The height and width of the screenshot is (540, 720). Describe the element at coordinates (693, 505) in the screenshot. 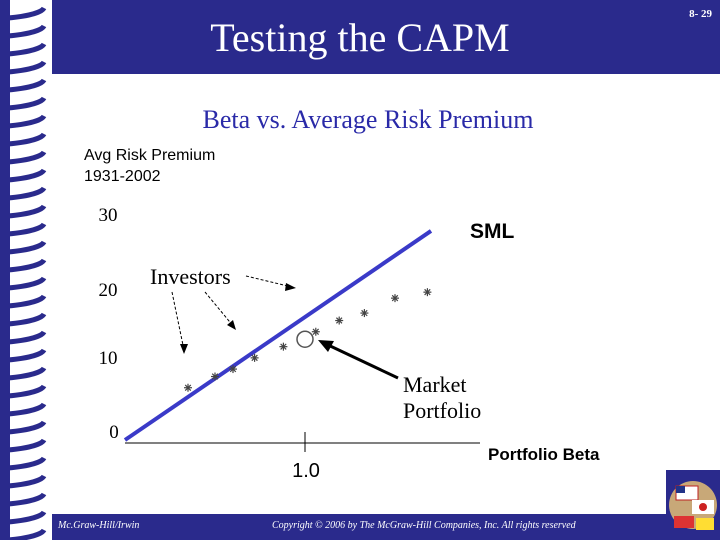

I see `flags-logo-icon` at that location.